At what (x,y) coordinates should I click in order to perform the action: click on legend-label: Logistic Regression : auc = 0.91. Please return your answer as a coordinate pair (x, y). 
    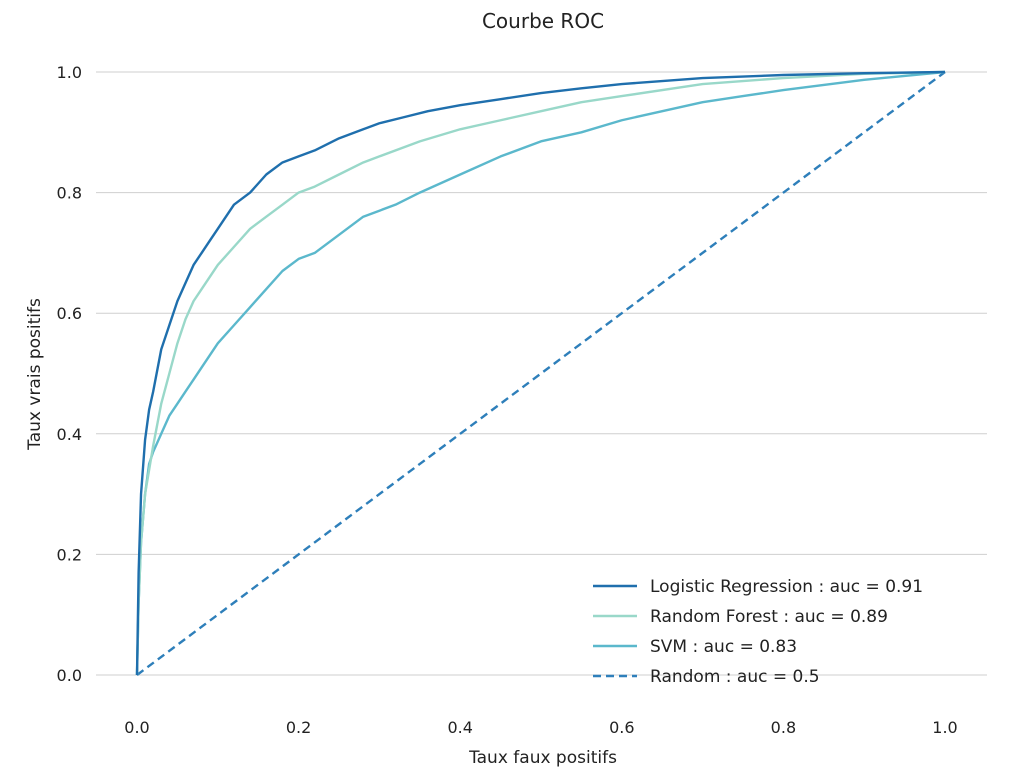
    Looking at the image, I should click on (786, 587).